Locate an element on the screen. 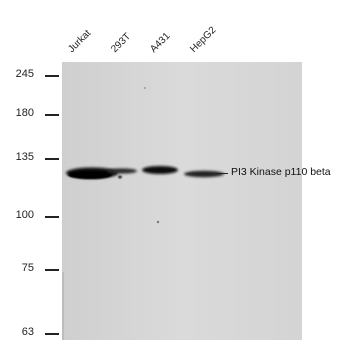  target-tick is located at coordinates (222, 174).